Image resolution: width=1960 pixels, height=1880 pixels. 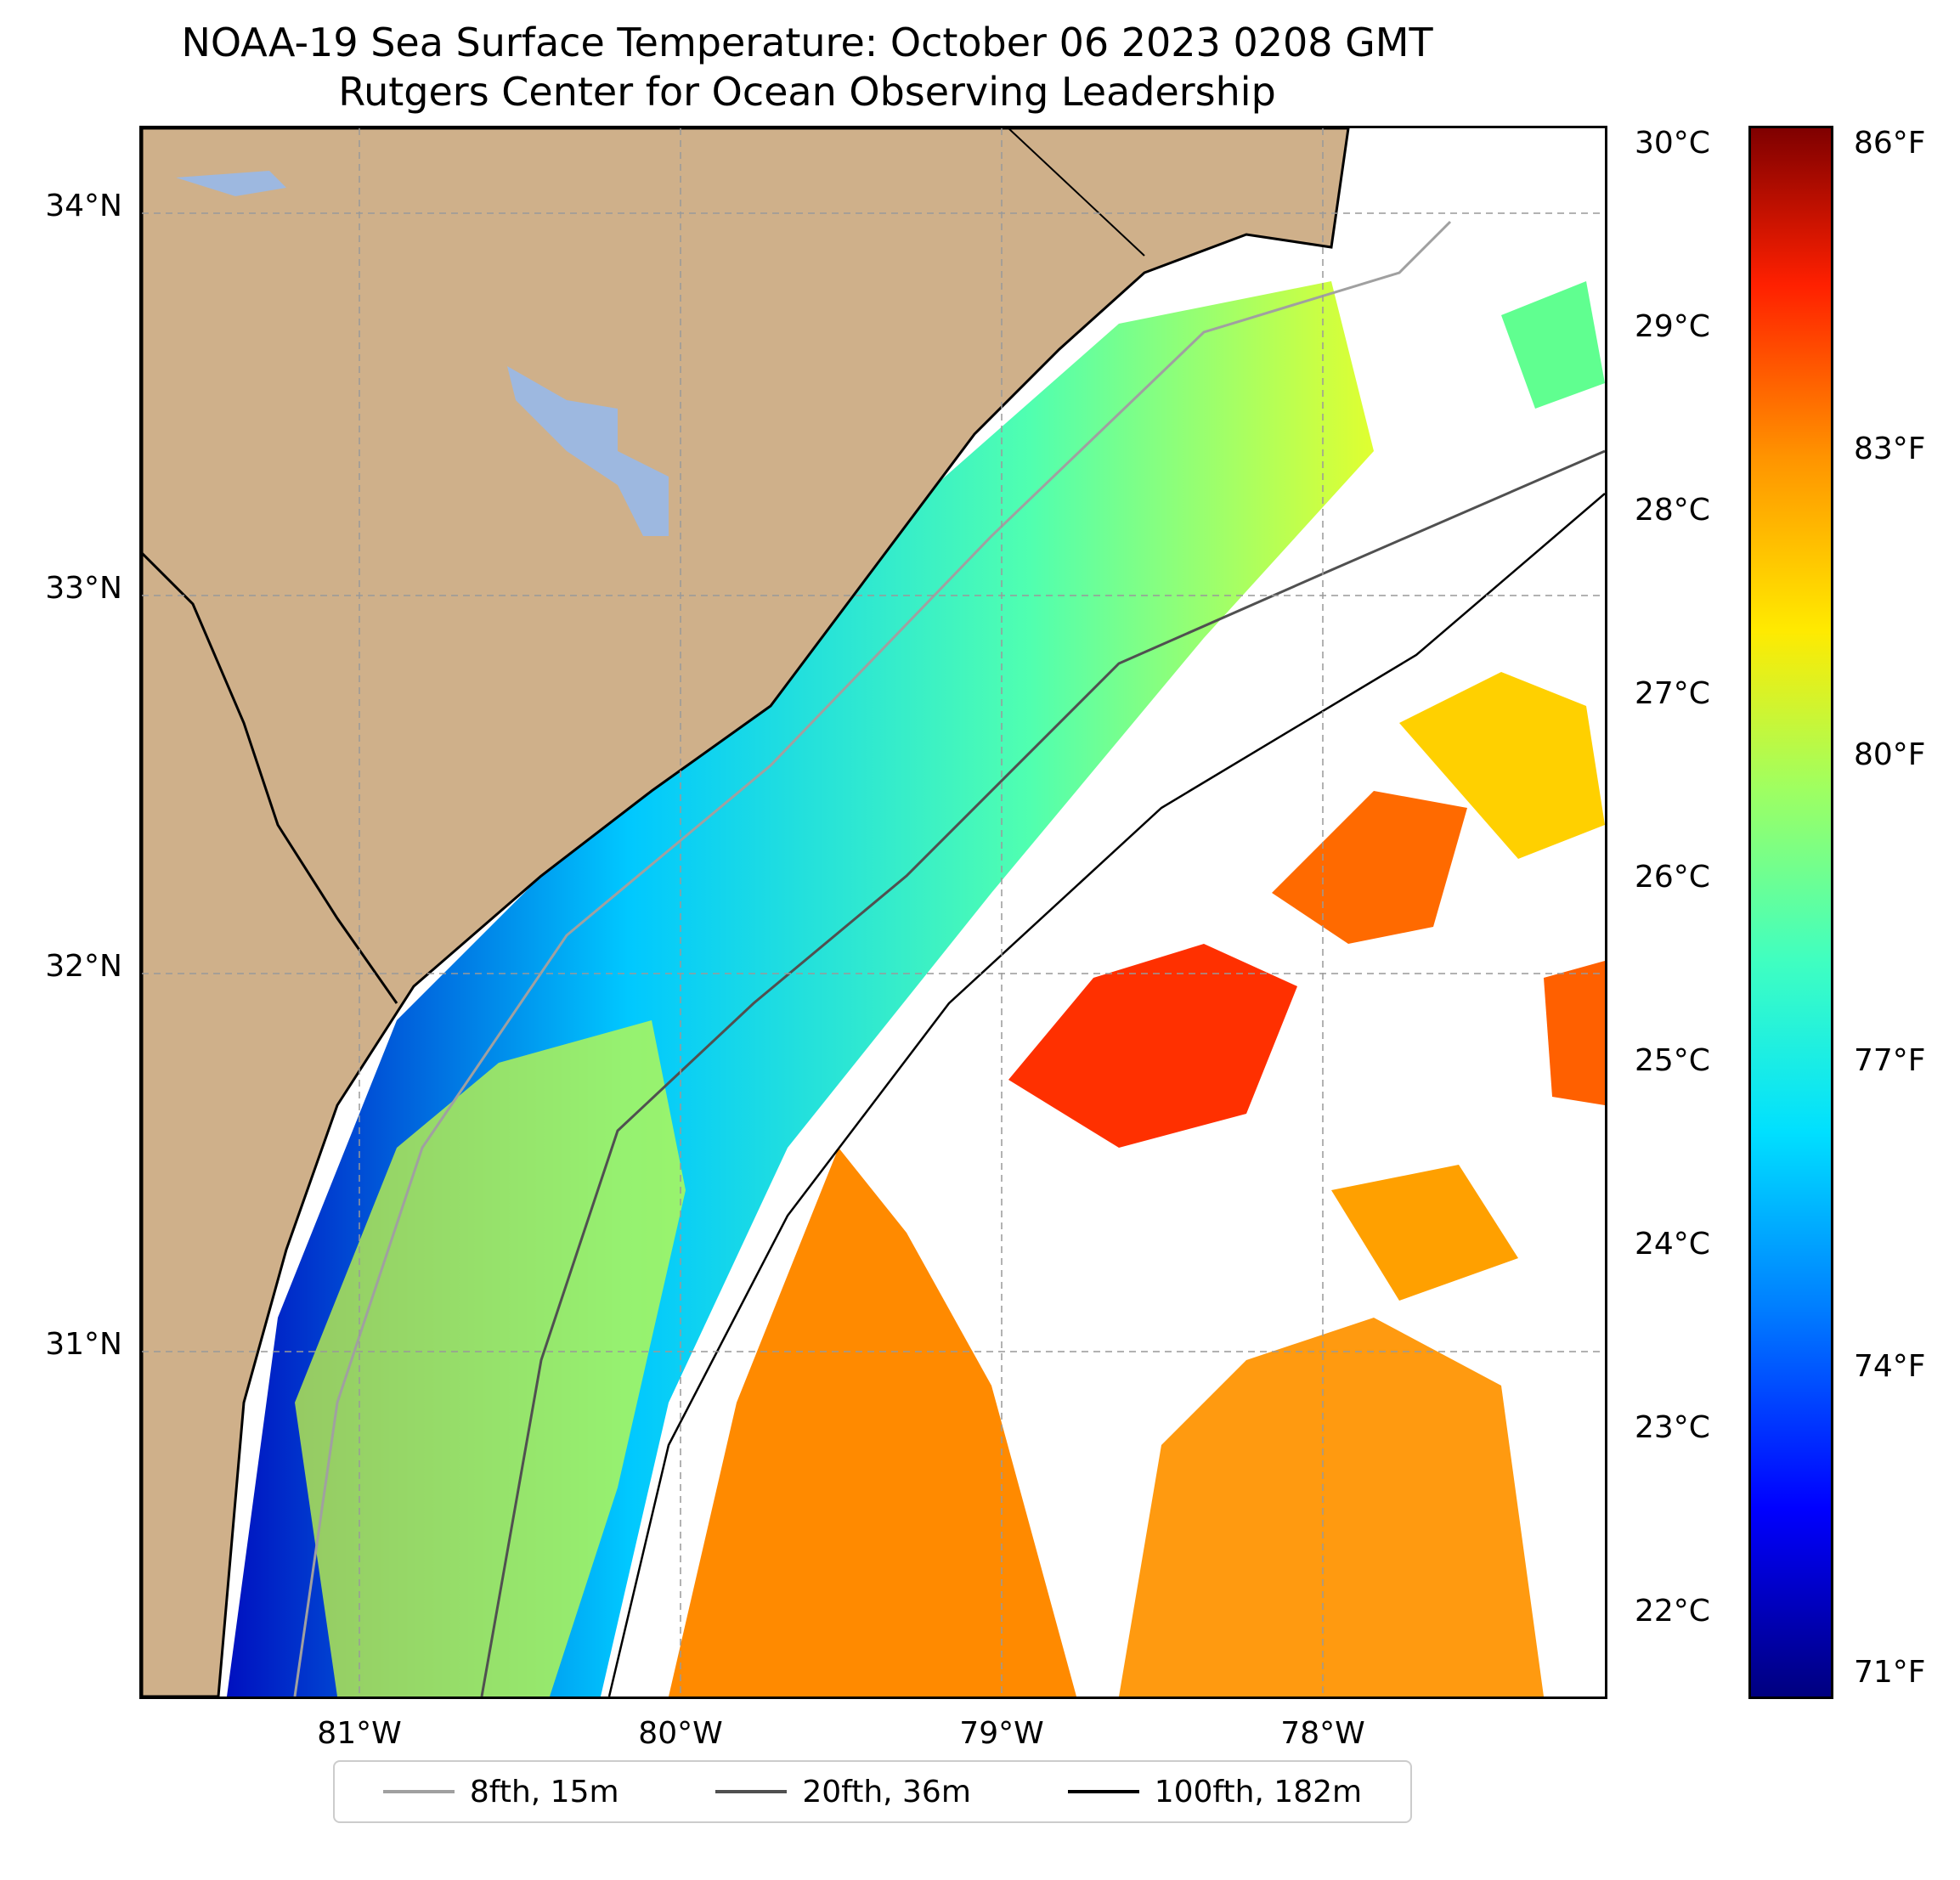 What do you see at coordinates (1673, 144) in the screenshot?
I see `colorbar-celsius-label: 30°C` at bounding box center [1673, 144].